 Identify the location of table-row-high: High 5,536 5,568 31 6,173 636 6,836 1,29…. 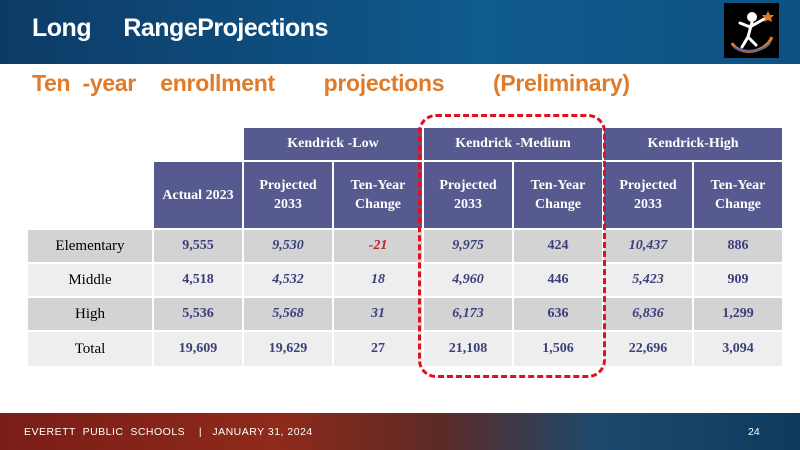
(405, 314).